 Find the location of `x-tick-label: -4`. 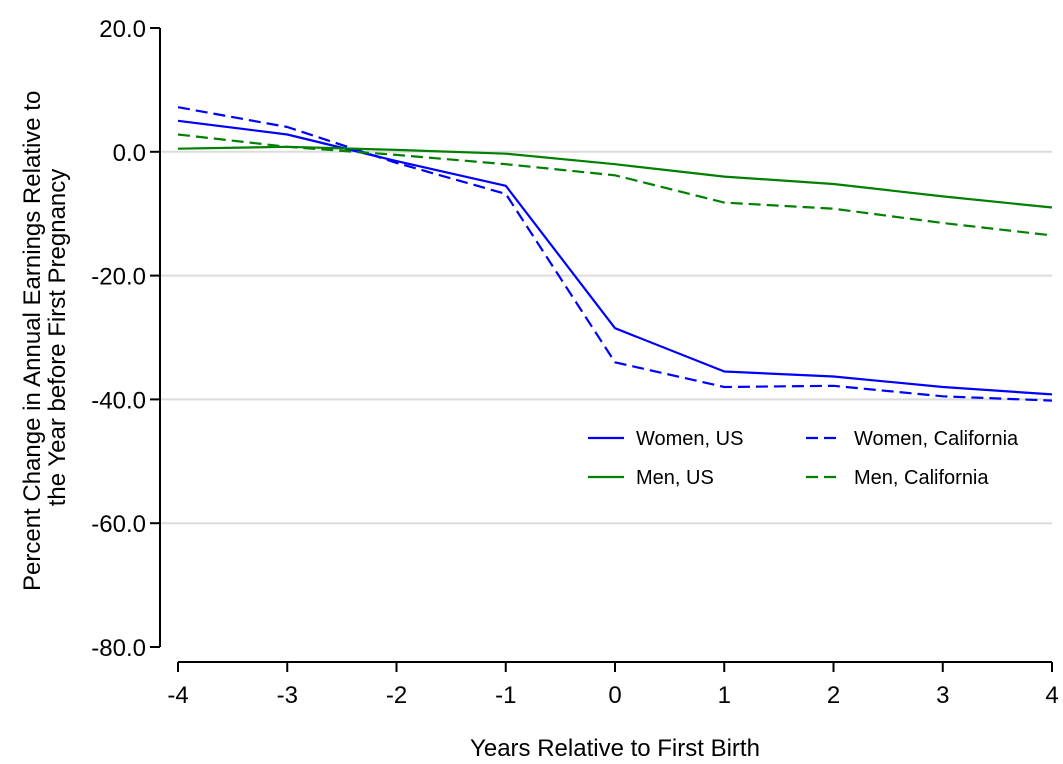

x-tick-label: -4 is located at coordinates (177, 695).